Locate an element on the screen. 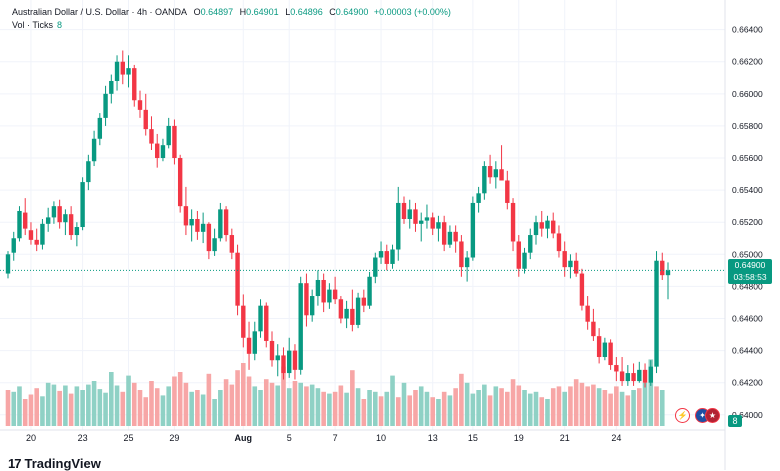 This screenshot has height=471, width=780. price-tick-label: 0.65000 is located at coordinates (747, 254).